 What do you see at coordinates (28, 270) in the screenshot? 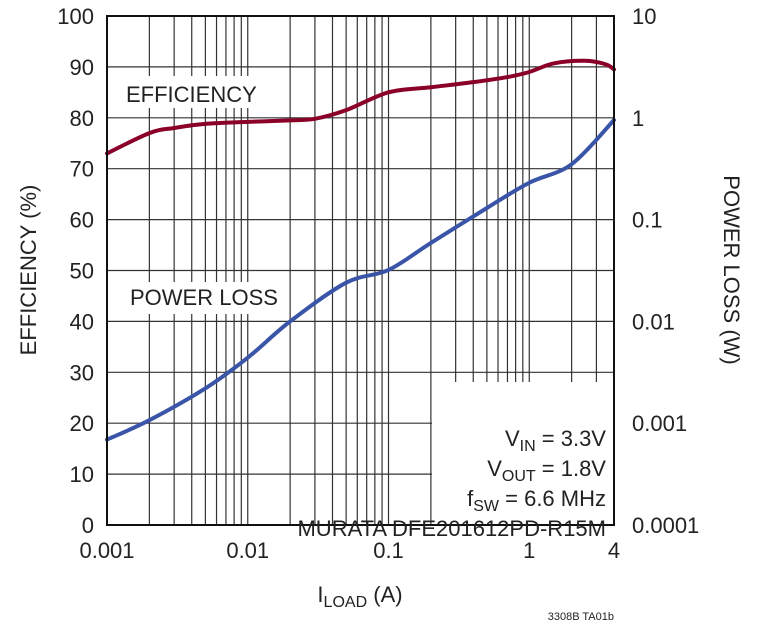
I see `y-axis-label: EFFICIENCY (%)` at bounding box center [28, 270].